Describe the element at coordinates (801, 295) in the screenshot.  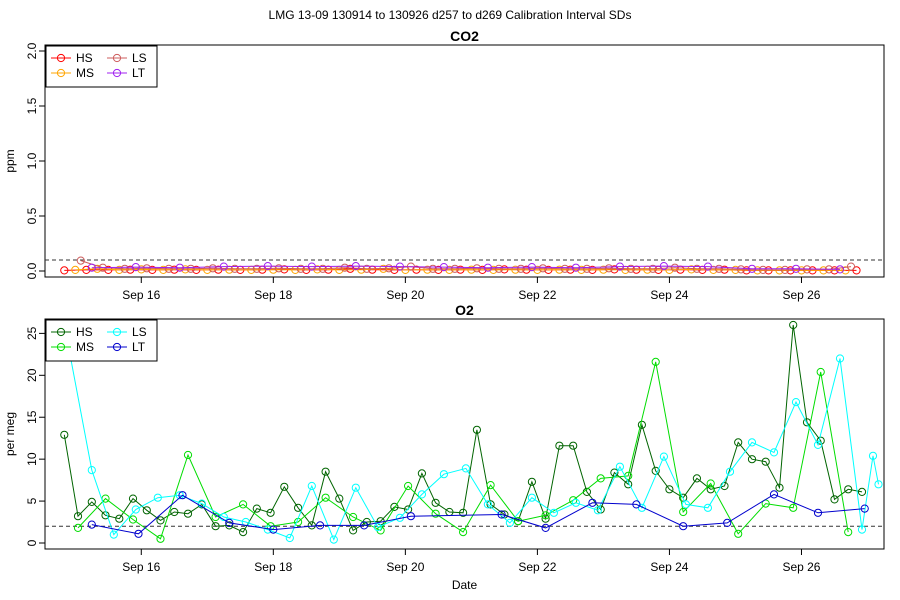
I see `x-tick-label: Sep 26` at that location.